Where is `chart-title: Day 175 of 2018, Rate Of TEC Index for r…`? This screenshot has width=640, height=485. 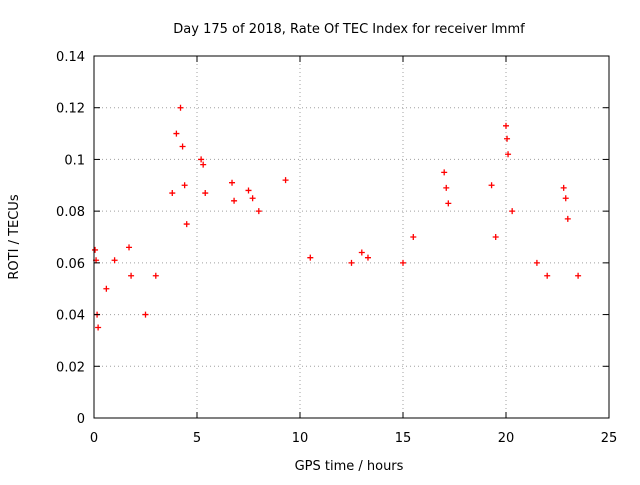 chart-title: Day 175 of 2018, Rate Of TEC Index for r… is located at coordinates (349, 29).